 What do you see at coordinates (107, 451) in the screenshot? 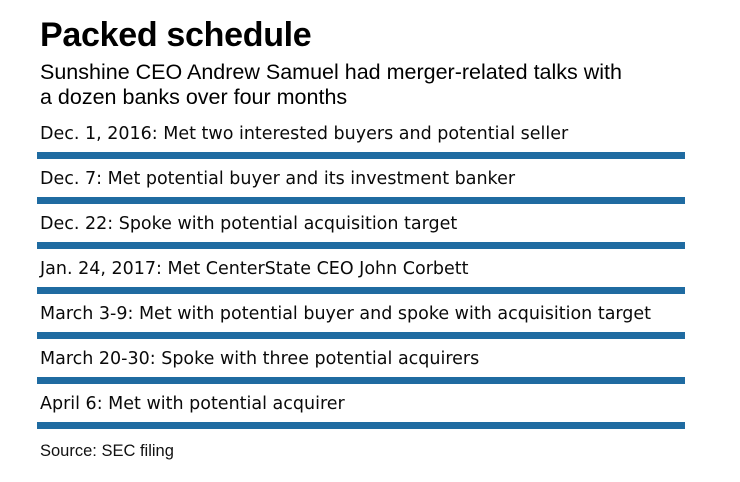
I see `source-note: Source: SEC filing` at bounding box center [107, 451].